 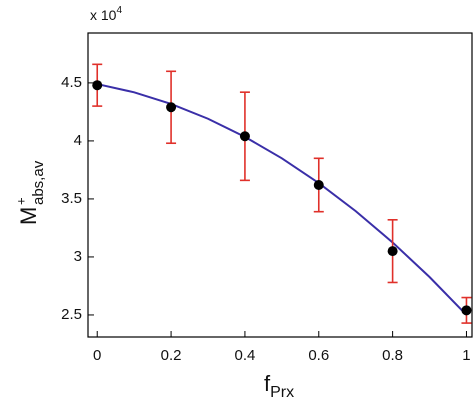 What do you see at coordinates (97, 355) in the screenshot?
I see `x-tick-label: 0` at bounding box center [97, 355].